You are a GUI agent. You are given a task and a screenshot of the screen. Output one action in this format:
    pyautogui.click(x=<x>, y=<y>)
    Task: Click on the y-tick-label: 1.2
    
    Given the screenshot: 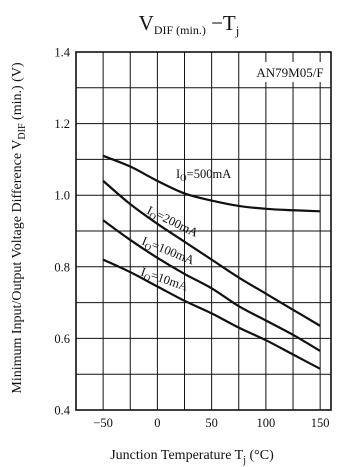 What is the action you would take?
    pyautogui.click(x=62, y=124)
    